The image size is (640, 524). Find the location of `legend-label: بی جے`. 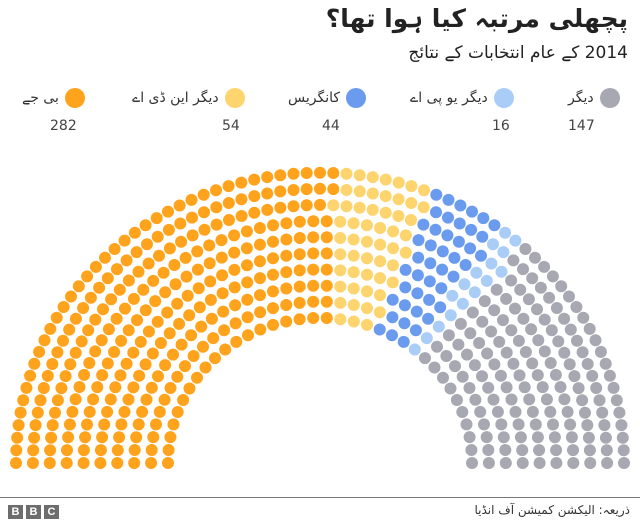

legend-label: بی جے is located at coordinates (40, 98).